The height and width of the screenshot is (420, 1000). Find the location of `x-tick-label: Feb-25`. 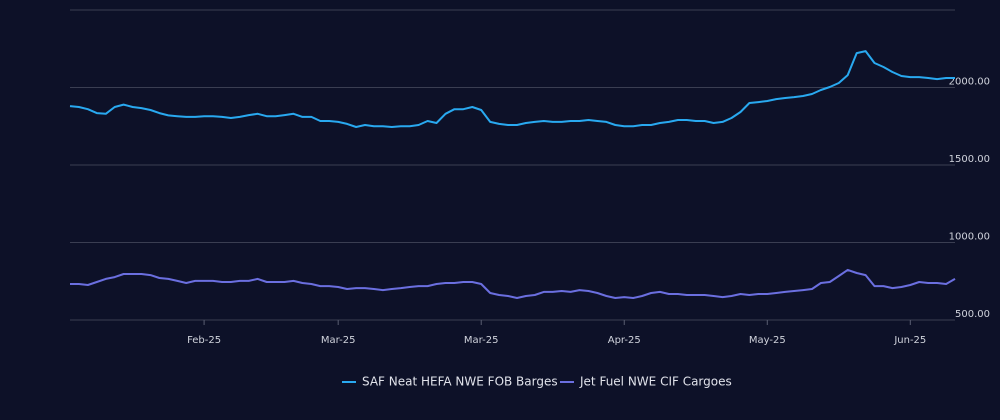

x-tick-label: Feb-25 is located at coordinates (204, 340).